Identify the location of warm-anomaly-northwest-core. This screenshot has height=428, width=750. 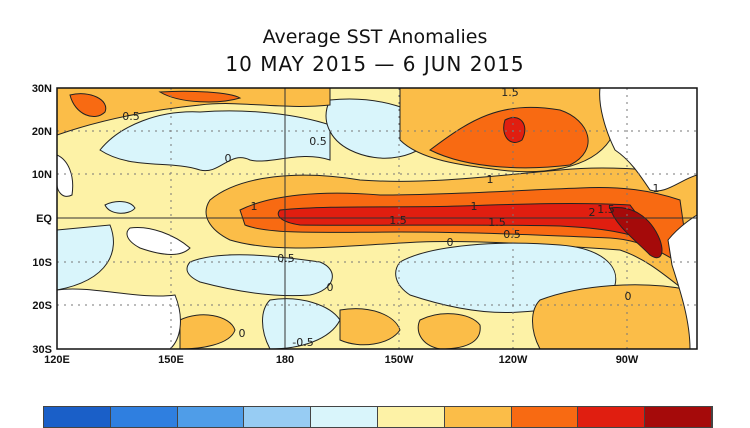
(155, 103).